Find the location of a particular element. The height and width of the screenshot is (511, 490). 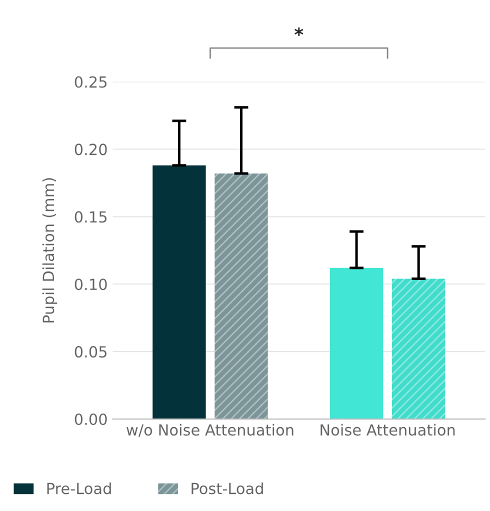

y-tick-label: 0.25 is located at coordinates (90, 82).